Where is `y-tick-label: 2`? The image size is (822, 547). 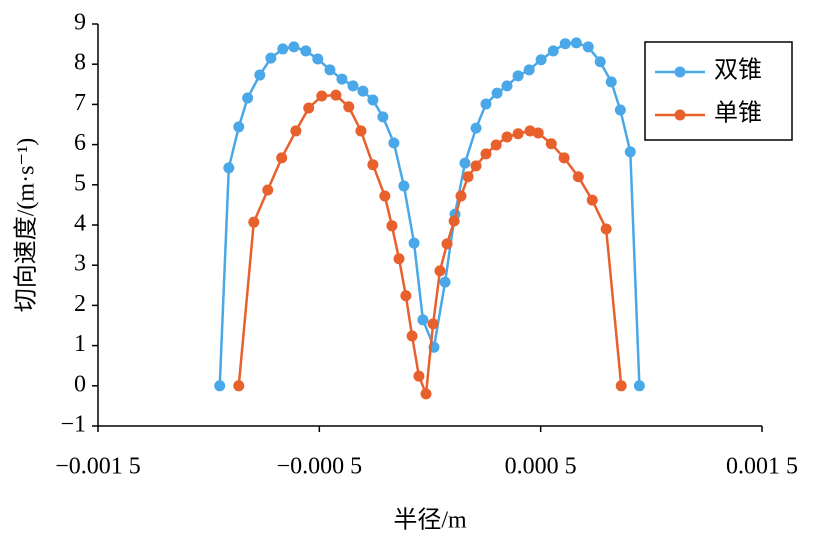 y-tick-label: 2 is located at coordinates (80, 304).